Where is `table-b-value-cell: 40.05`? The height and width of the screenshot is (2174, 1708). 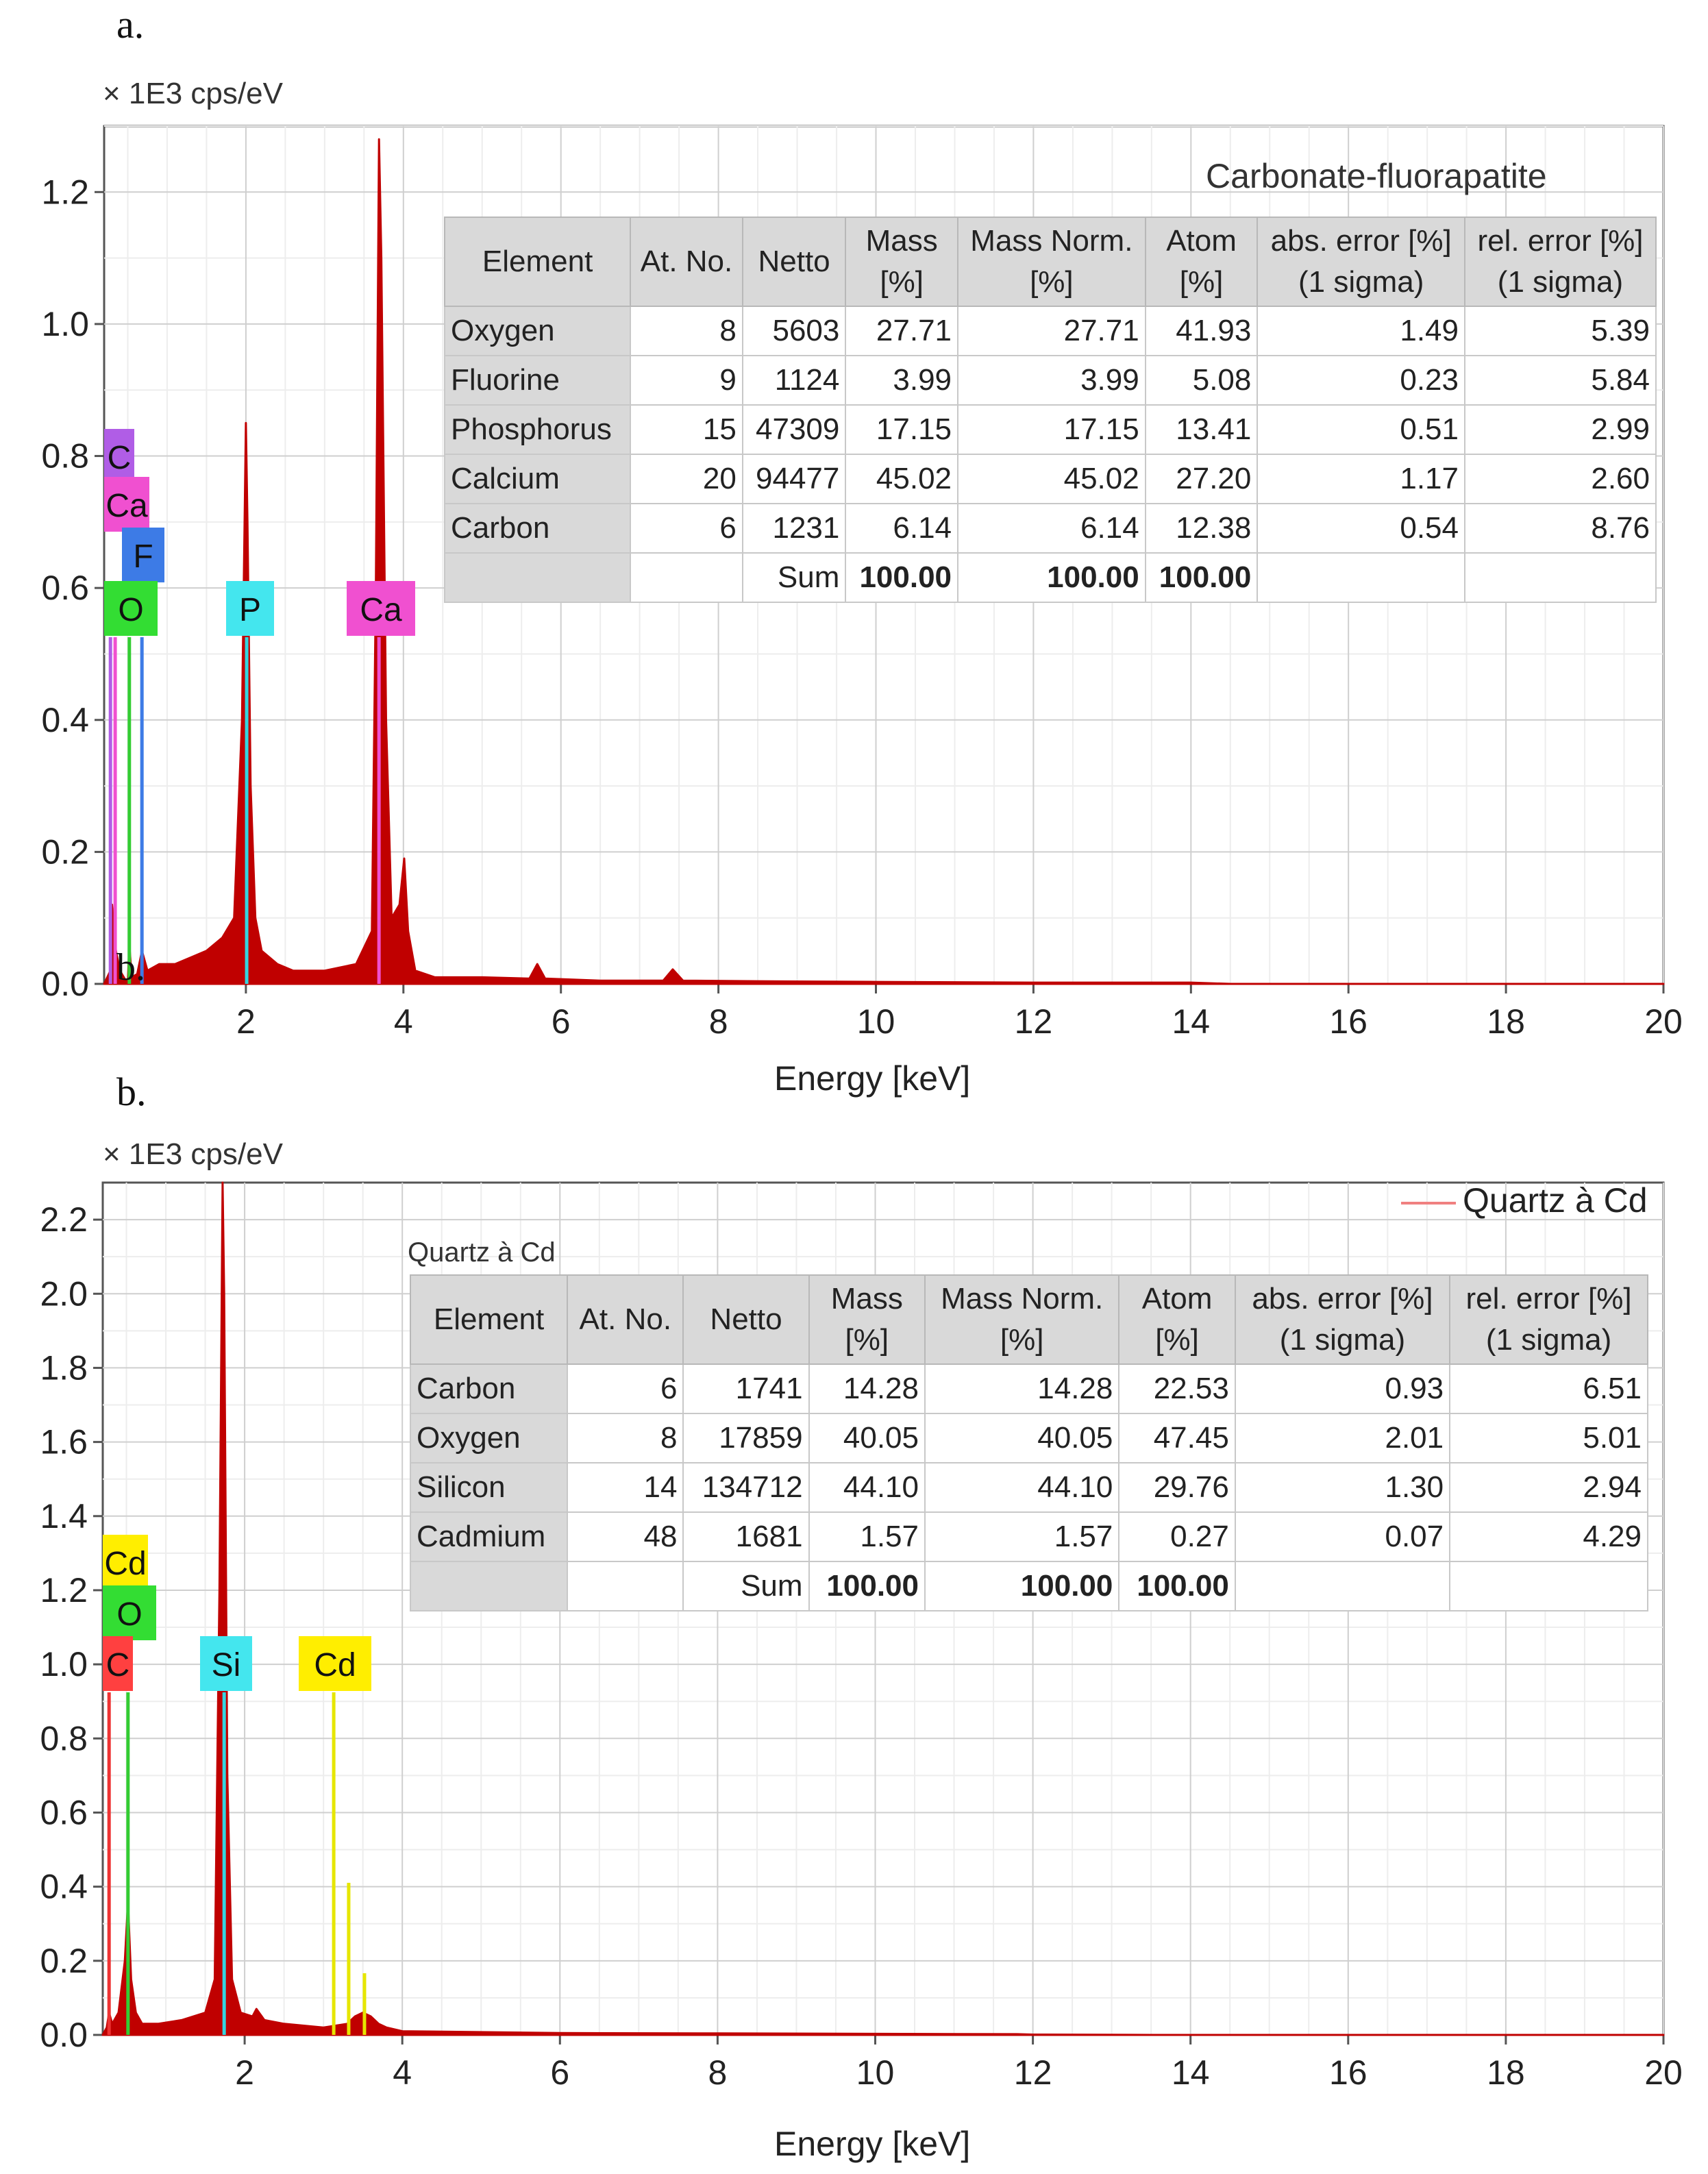 table-b-value-cell: 40.05 is located at coordinates (1022, 1438).